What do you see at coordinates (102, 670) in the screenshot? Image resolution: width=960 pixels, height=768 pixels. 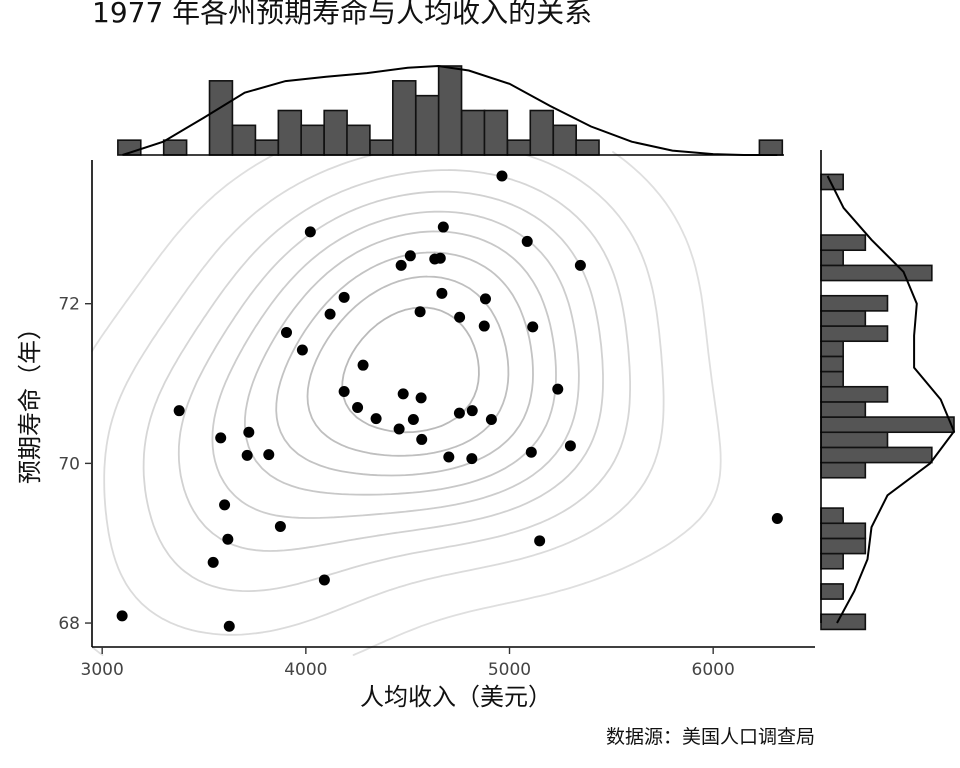 I see `x-tick-label: 3000` at bounding box center [102, 670].